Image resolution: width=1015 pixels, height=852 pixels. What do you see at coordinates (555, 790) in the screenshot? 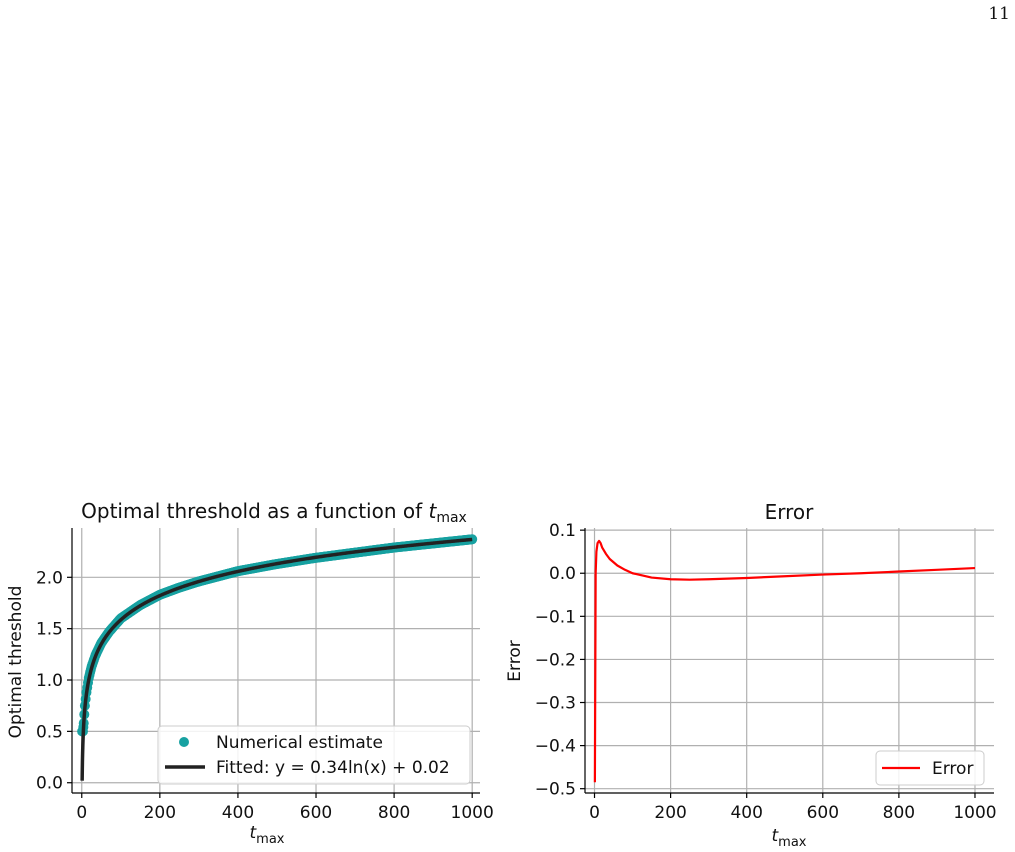
I see `y-tick-label: −0.5` at bounding box center [555, 790].